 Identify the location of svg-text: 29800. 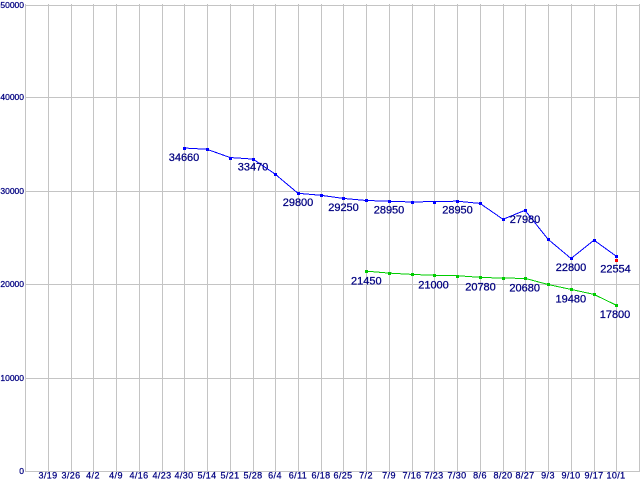
(298, 203).